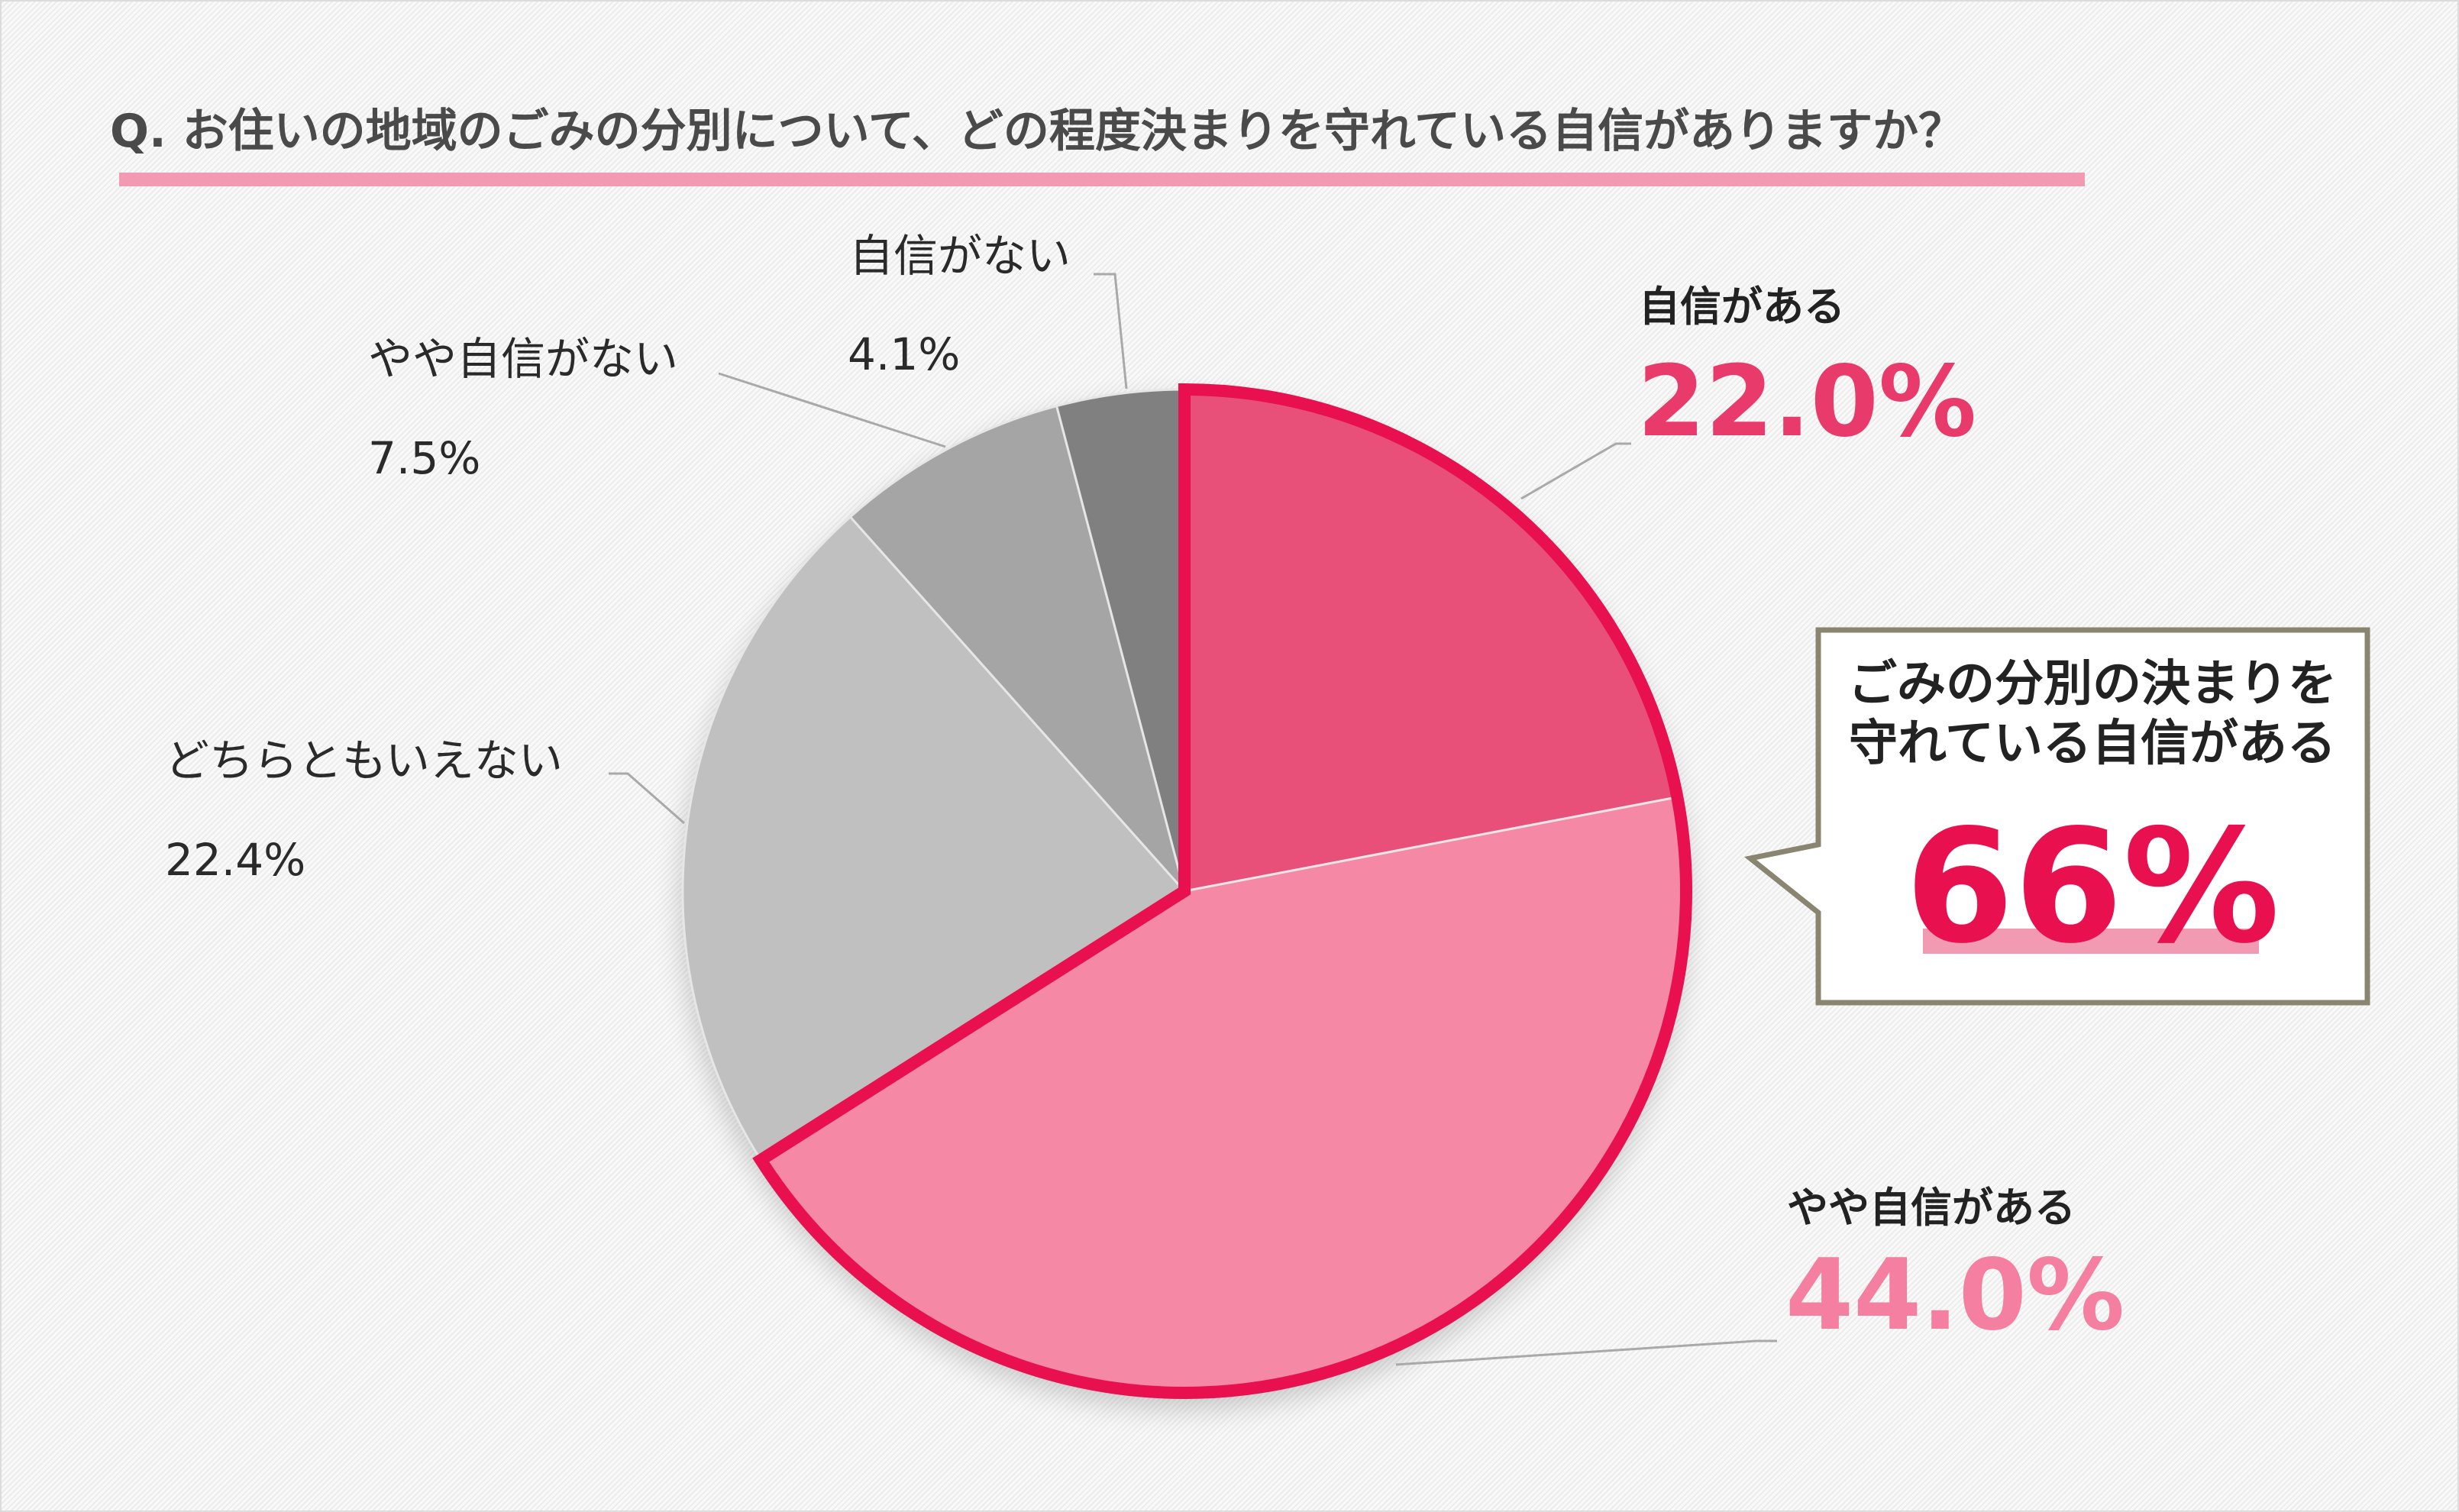 The width and height of the screenshot is (2459, 1512). I want to click on label-confident: 自信がある, so click(1742, 307).